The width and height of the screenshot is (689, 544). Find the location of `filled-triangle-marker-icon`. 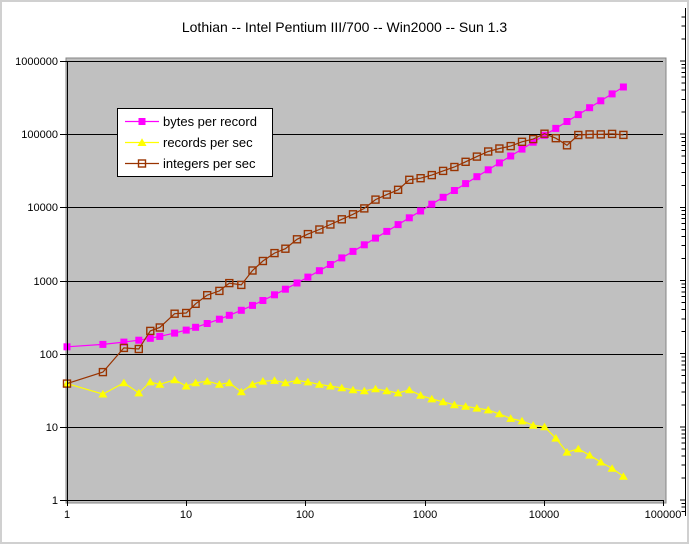

filled-triangle-marker-icon is located at coordinates (142, 142).